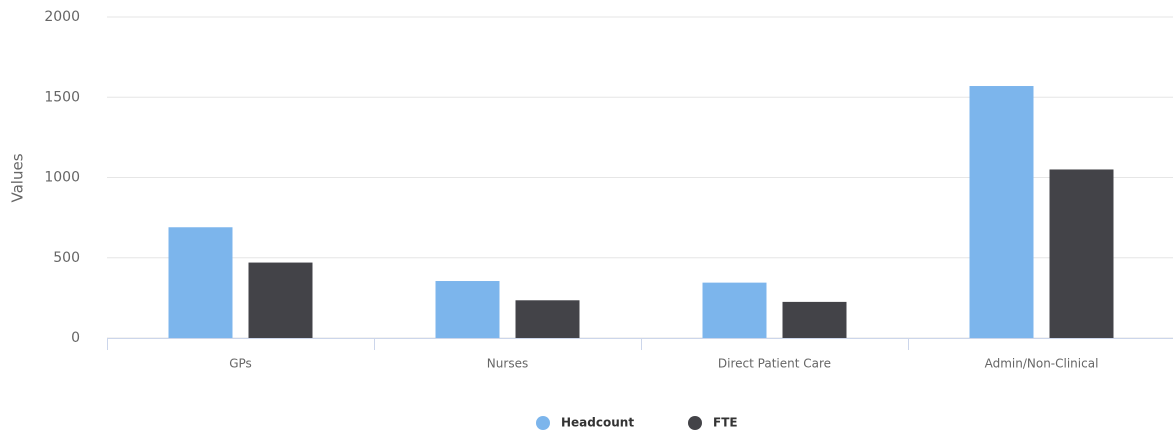  What do you see at coordinates (507, 364) in the screenshot?
I see `x-tick-label: Nurses` at bounding box center [507, 364].